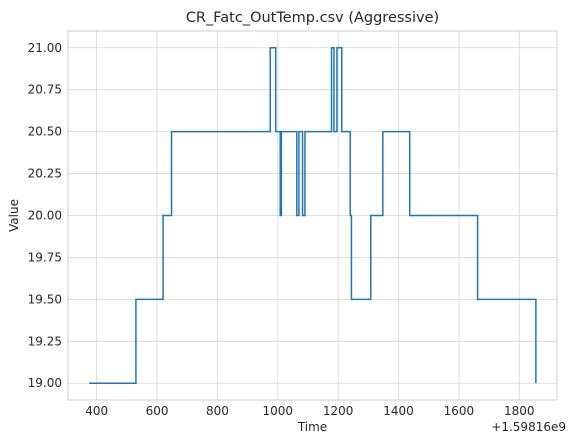  I want to click on y-tick-label: 20.00, so click(45, 216).